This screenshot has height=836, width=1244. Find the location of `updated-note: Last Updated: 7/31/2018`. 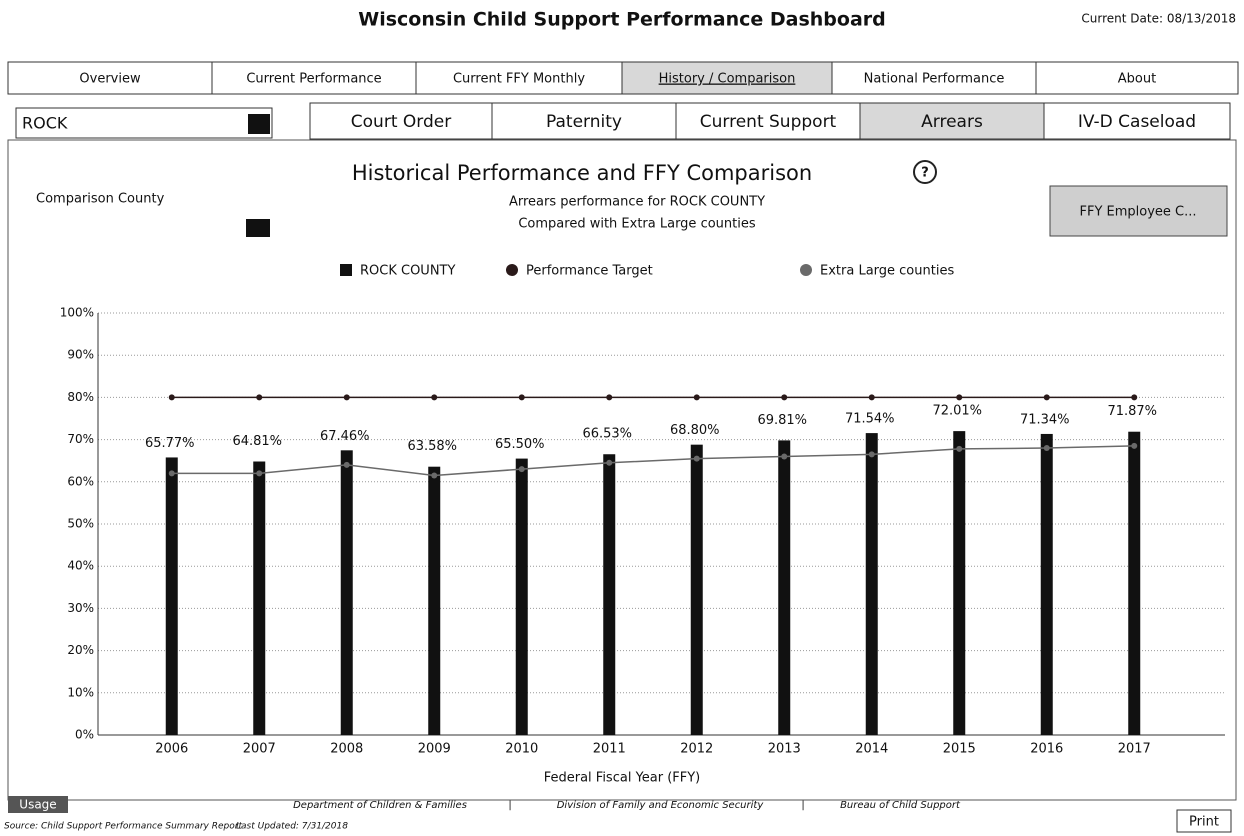

updated-note: Last Updated: 7/31/2018 is located at coordinates (292, 827).